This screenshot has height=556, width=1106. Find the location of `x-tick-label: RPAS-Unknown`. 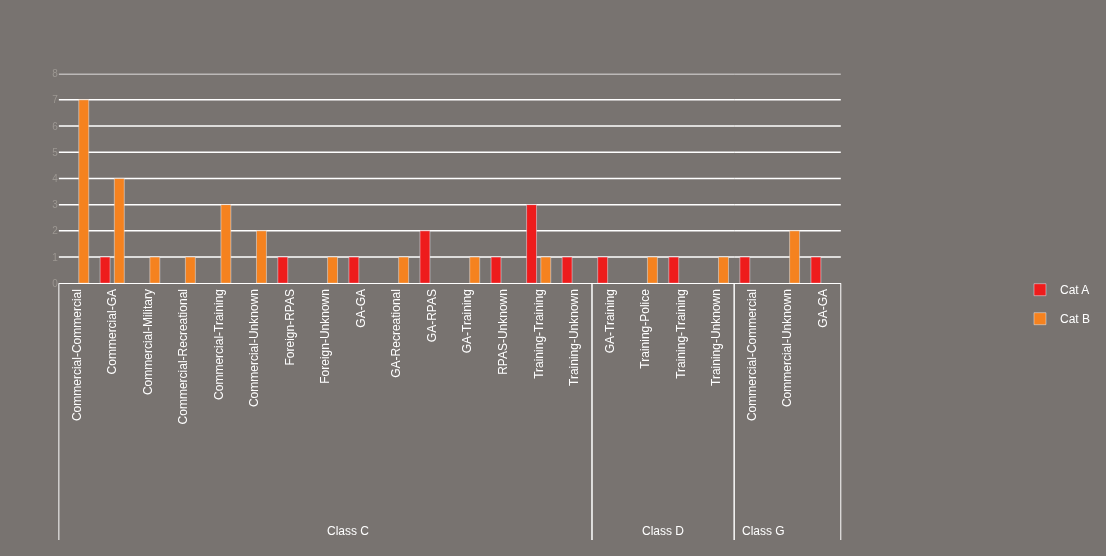

x-tick-label: RPAS-Unknown is located at coordinates (503, 332).